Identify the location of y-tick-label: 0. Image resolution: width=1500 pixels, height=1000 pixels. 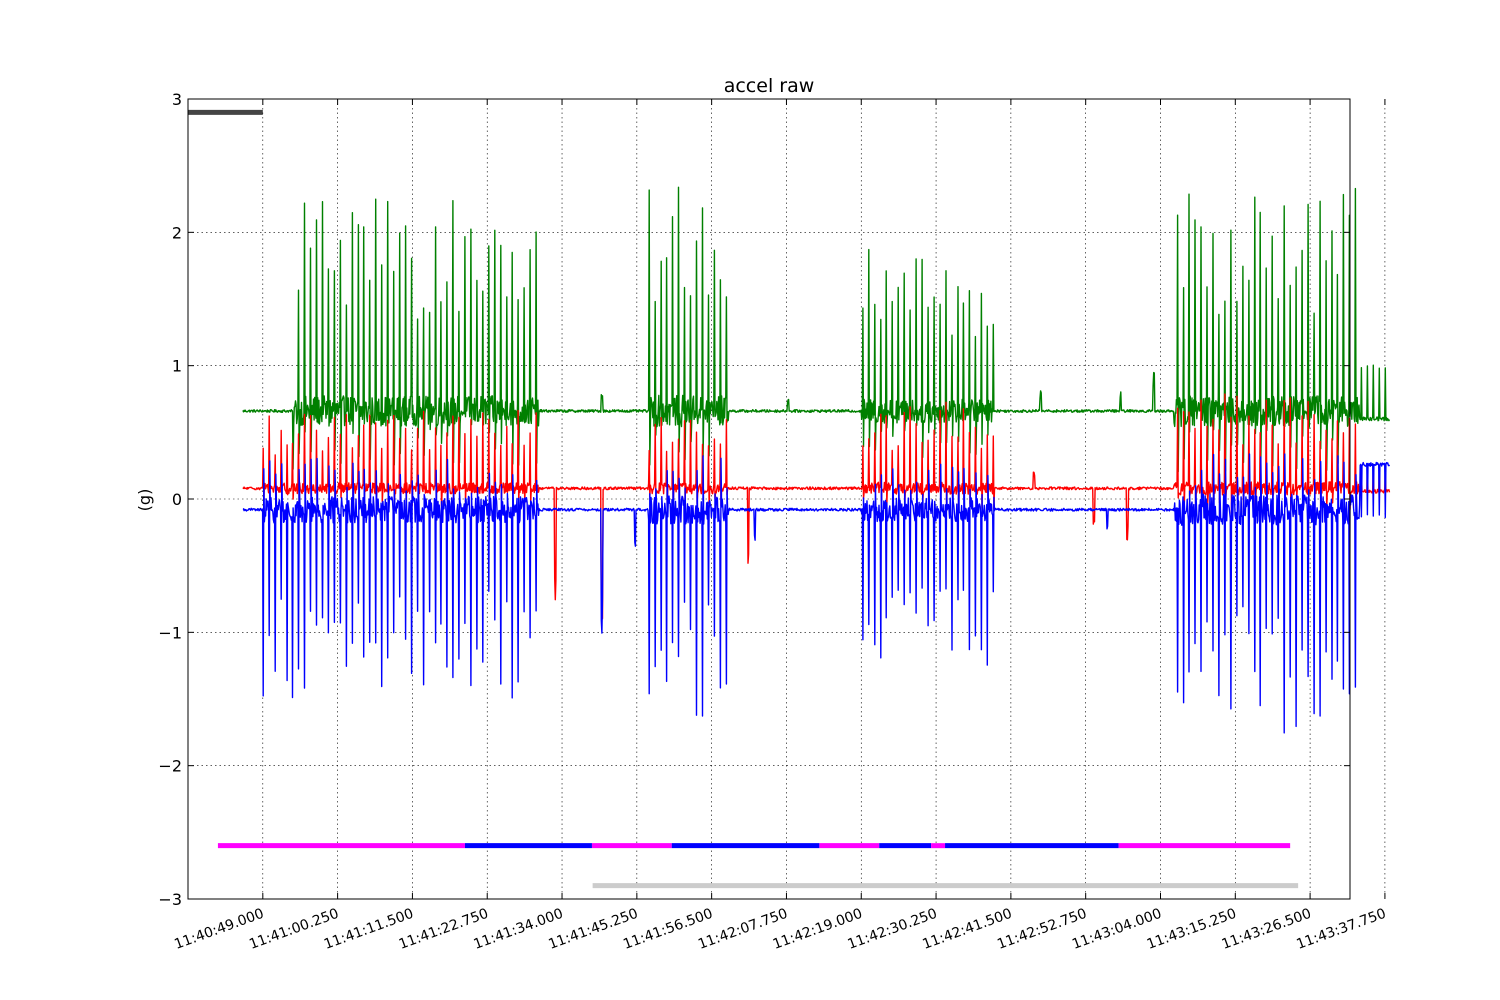
(177, 499).